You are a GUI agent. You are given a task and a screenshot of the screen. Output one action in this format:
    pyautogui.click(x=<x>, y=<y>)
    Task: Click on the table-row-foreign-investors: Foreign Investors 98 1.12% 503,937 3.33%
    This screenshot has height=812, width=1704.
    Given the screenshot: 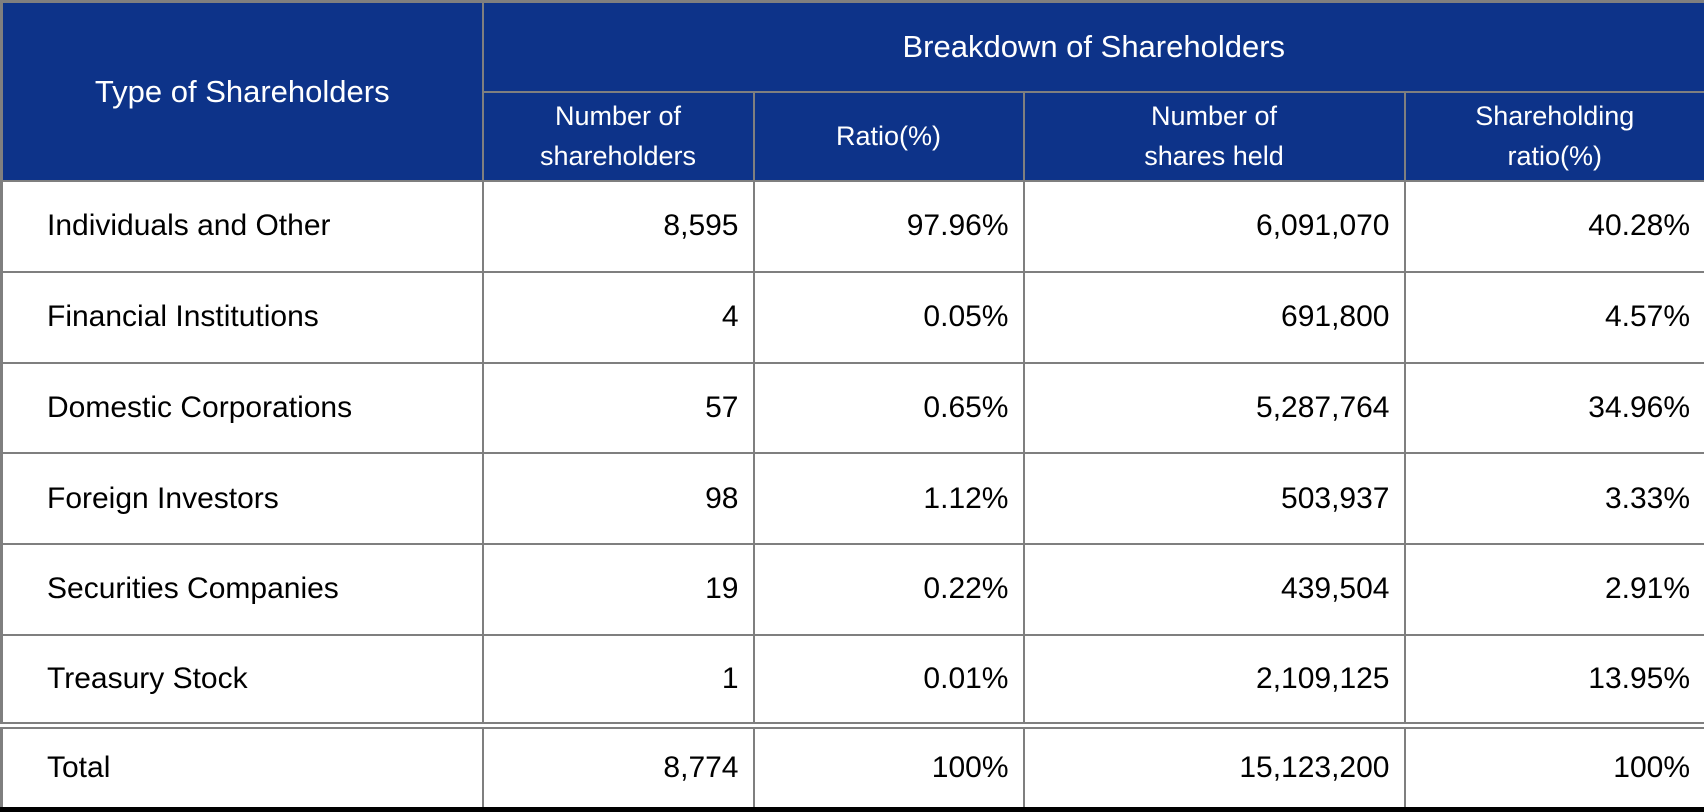 What is the action you would take?
    pyautogui.click(x=852, y=498)
    